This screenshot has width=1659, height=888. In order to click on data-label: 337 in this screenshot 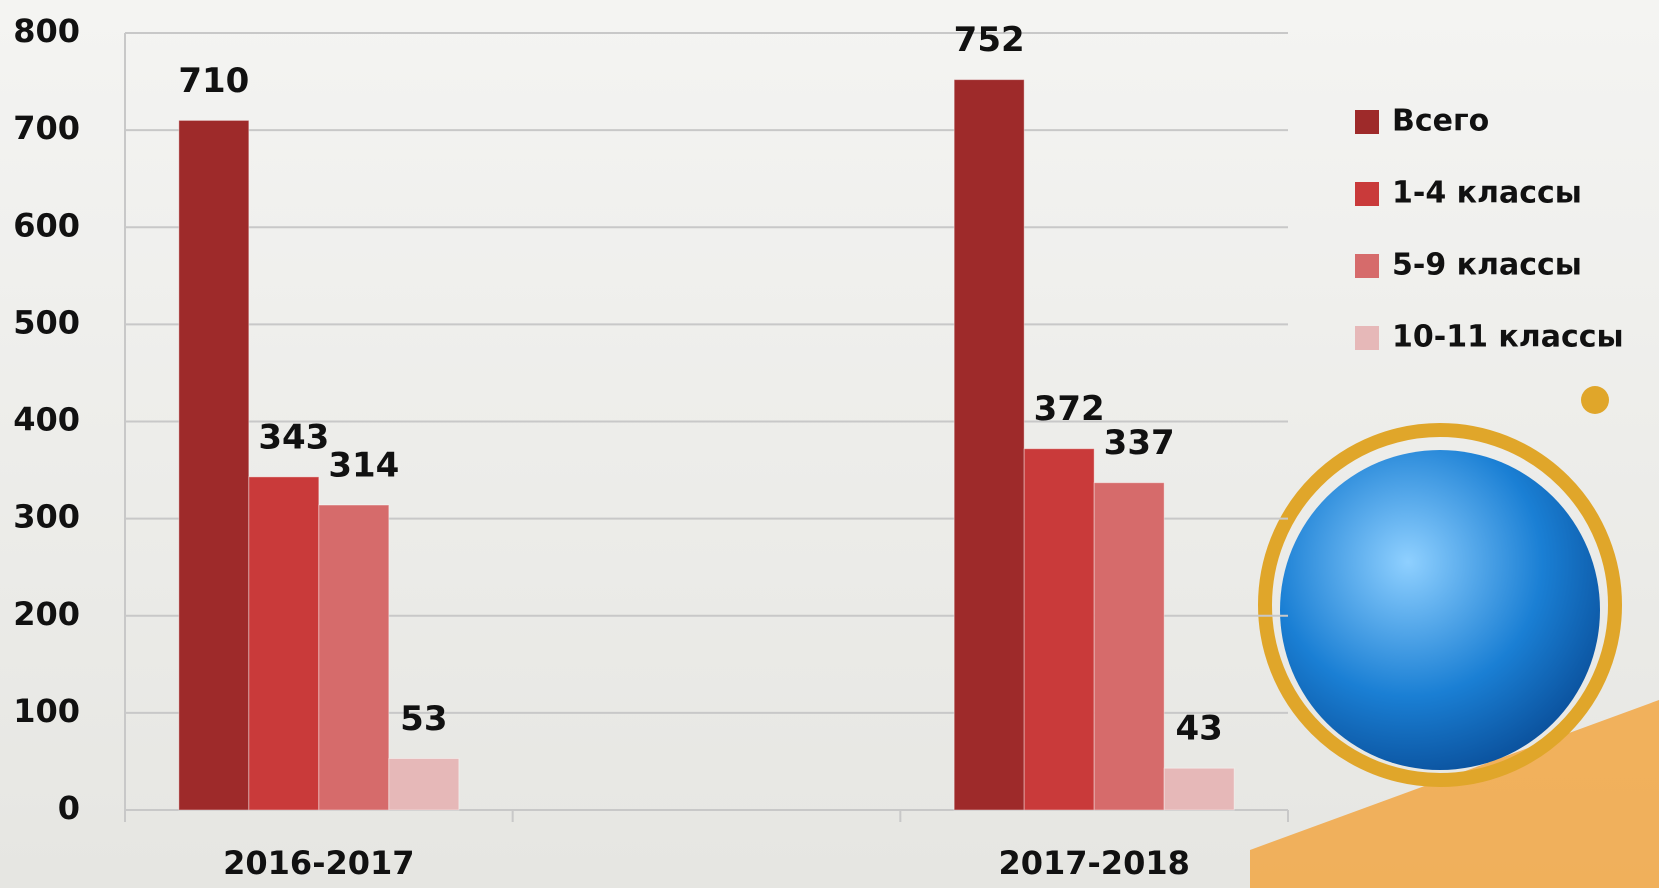, I will do `click(1139, 443)`.